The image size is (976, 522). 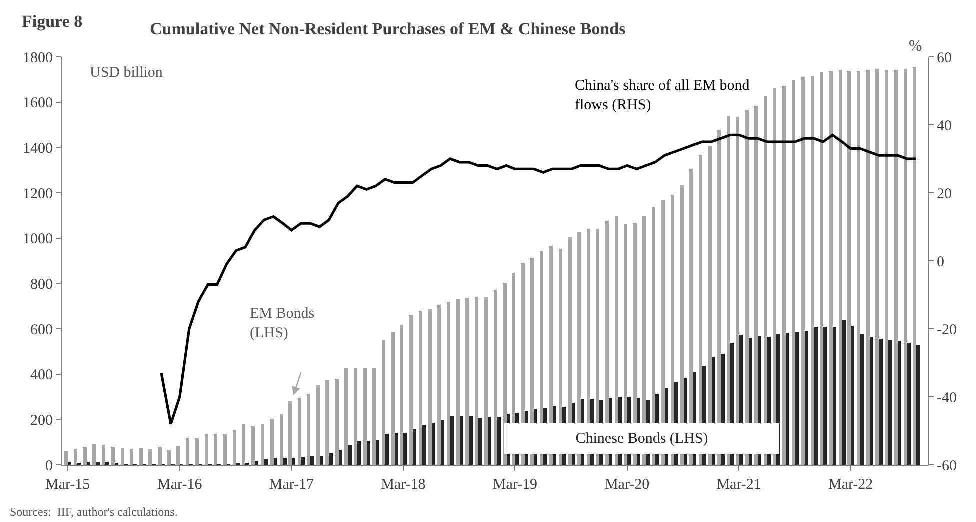 What do you see at coordinates (944, 126) in the screenshot?
I see `y2-tick-label: 40` at bounding box center [944, 126].